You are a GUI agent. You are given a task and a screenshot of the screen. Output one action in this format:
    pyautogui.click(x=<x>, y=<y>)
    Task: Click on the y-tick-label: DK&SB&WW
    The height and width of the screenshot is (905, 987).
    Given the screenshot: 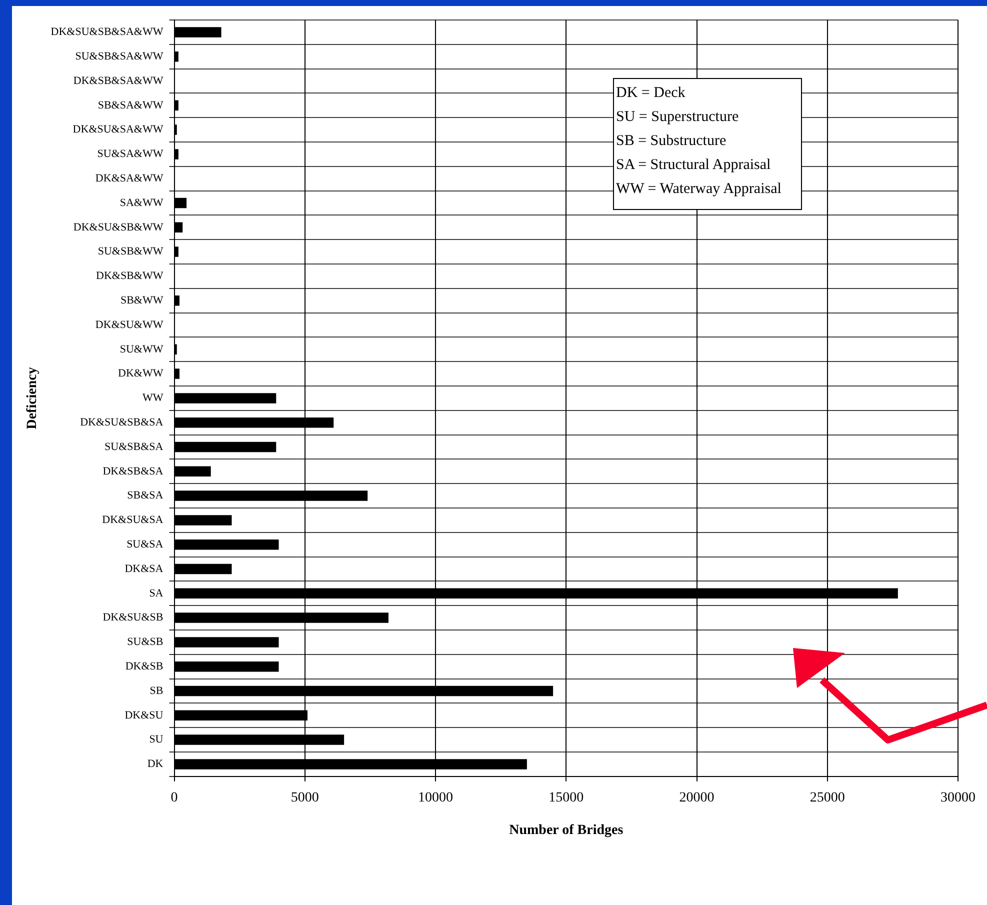 What is the action you would take?
    pyautogui.click(x=130, y=276)
    